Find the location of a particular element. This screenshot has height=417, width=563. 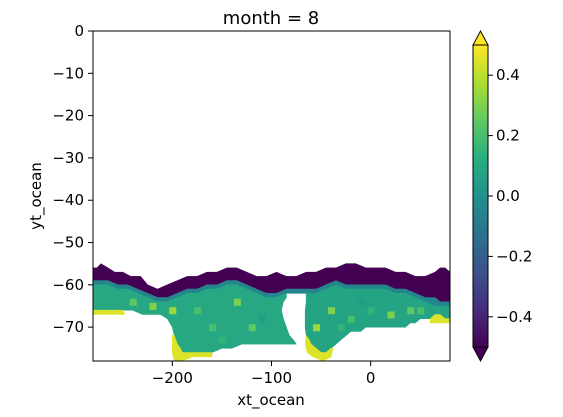

y-axis: 0 −10 −20 −30 −40 −50 −60 −70 is located at coordinates (72, 179).